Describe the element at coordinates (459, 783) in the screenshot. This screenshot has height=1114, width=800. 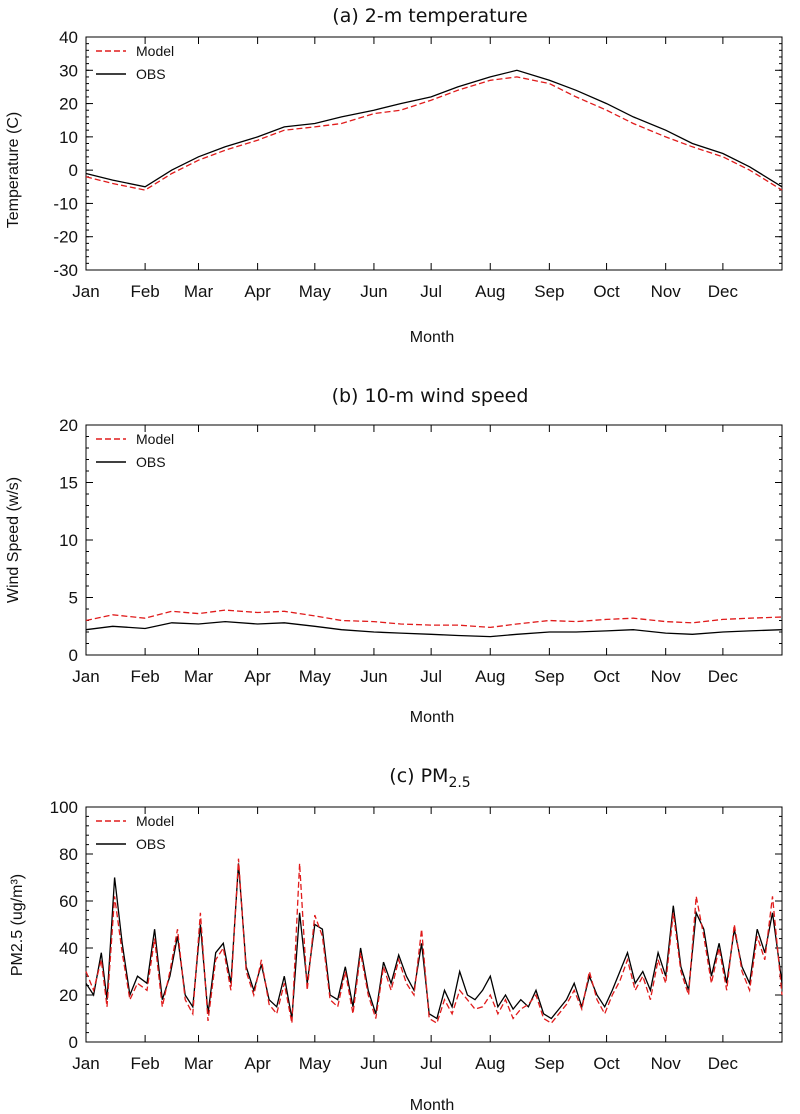
I see `panel-c-title-sub: 2.5` at that location.